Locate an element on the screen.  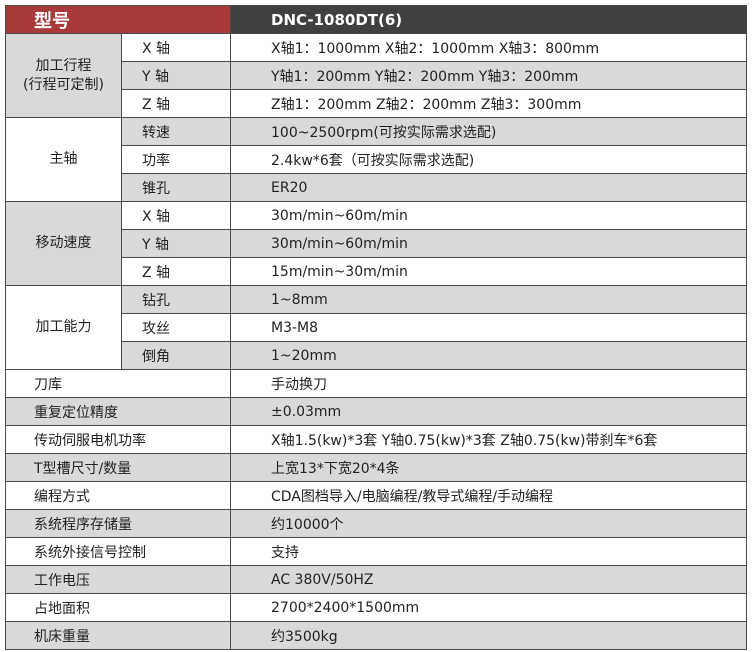
spec-value: 支持 is located at coordinates (488, 551).